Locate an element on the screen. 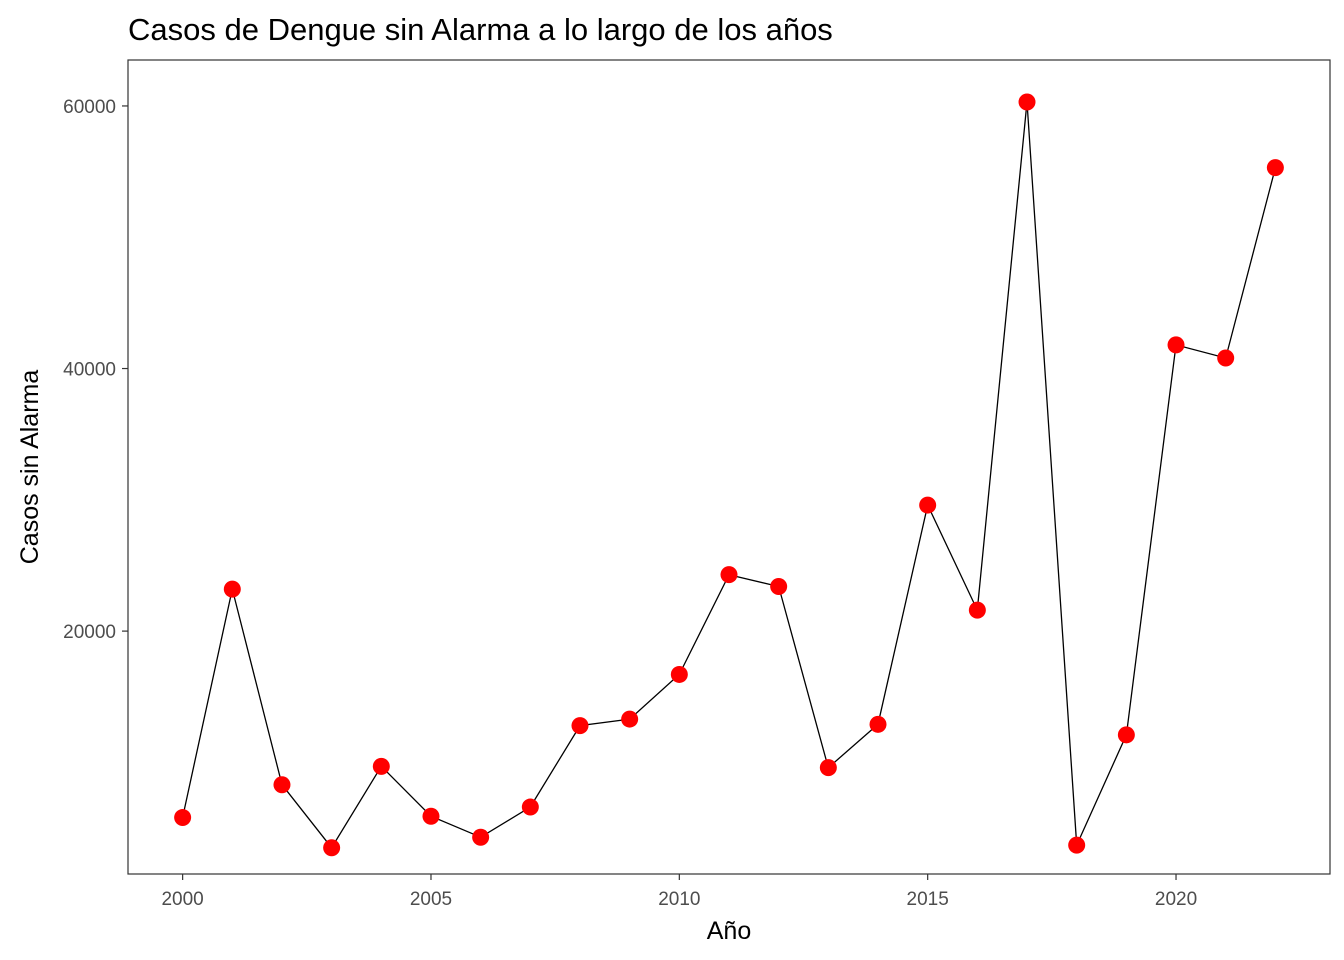  x-tick-label: 2005 is located at coordinates (431, 899).